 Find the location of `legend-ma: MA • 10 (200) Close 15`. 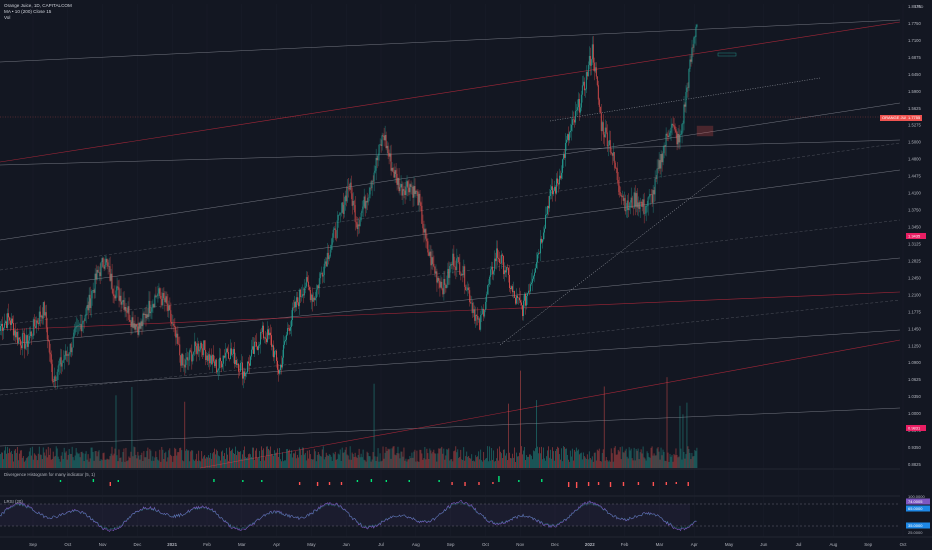

legend-ma: MA • 10 (200) Close 15 is located at coordinates (28, 11).